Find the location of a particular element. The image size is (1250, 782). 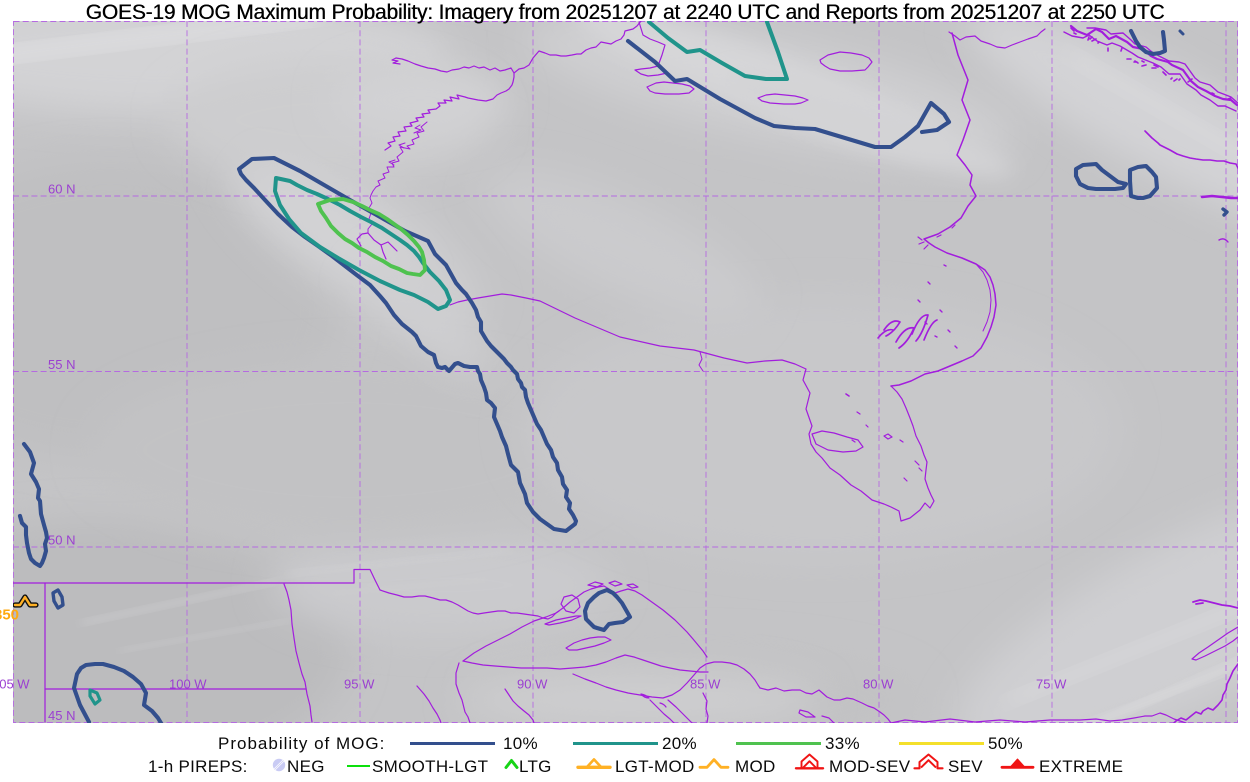

svg-text: 90 W is located at coordinates (532, 684).